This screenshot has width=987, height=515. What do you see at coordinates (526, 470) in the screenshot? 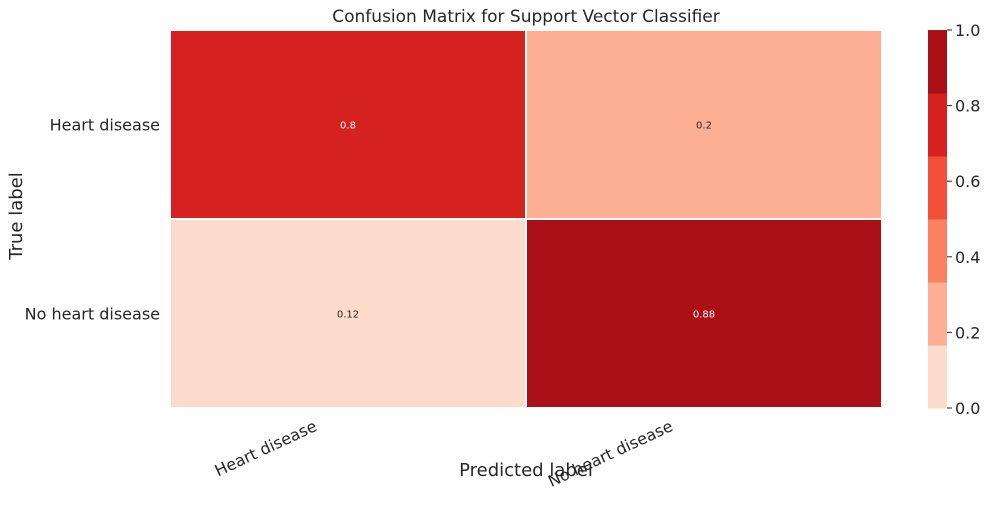
I see `x-axis-label: Predicted label` at bounding box center [526, 470].